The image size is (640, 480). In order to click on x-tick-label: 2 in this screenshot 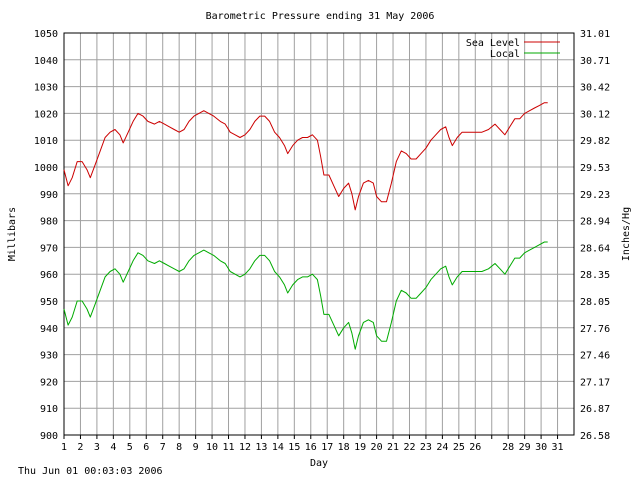, I will do `click(80, 447)`.